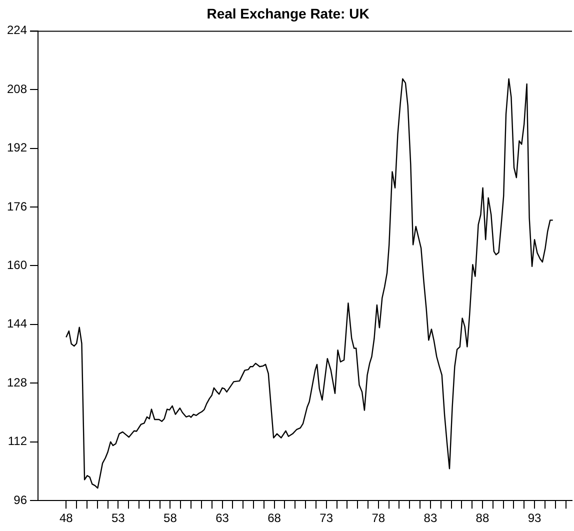  What do you see at coordinates (17, 265) in the screenshot?
I see `y-tick-label: 160` at bounding box center [17, 265].